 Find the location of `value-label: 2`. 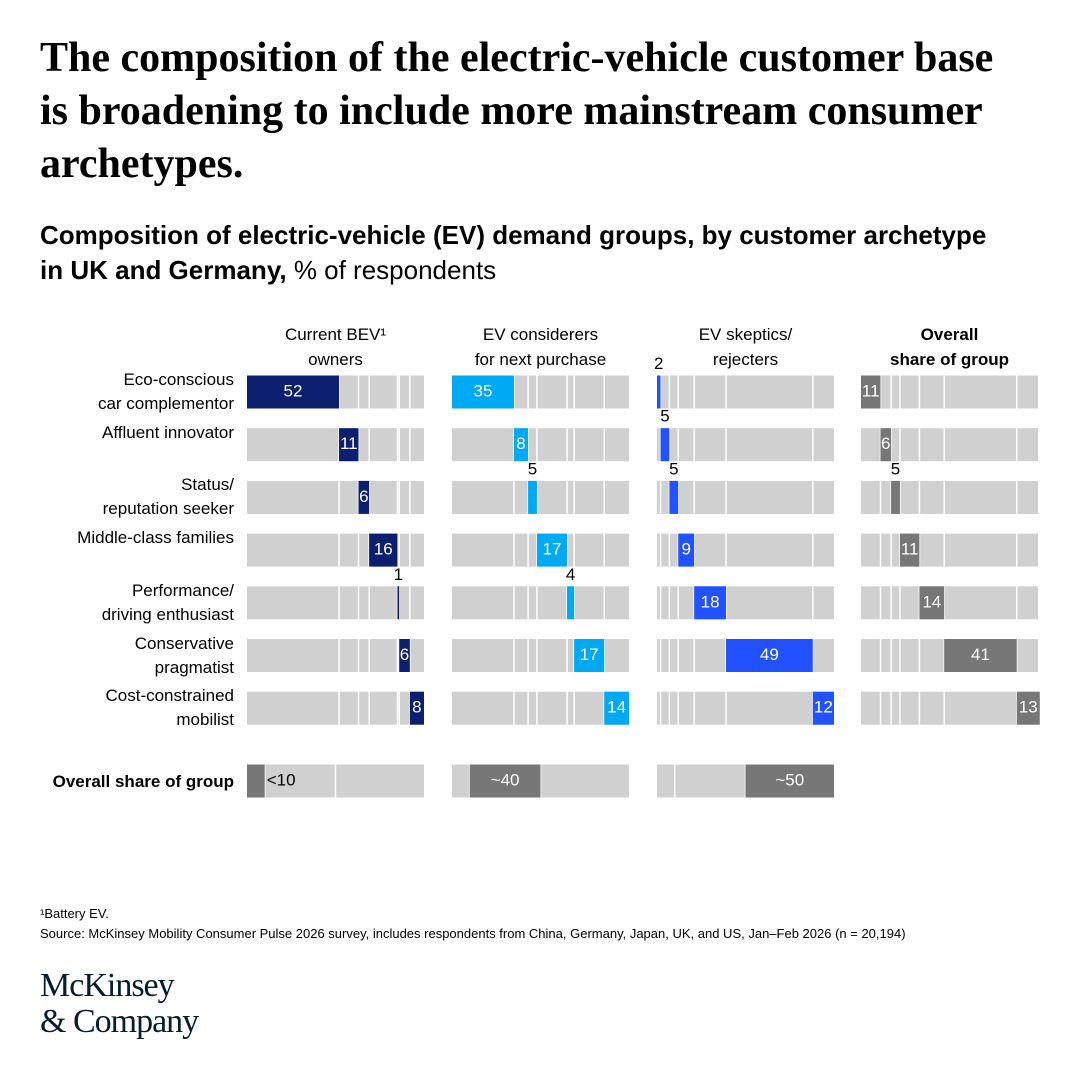

value-label: 2 is located at coordinates (658, 363).